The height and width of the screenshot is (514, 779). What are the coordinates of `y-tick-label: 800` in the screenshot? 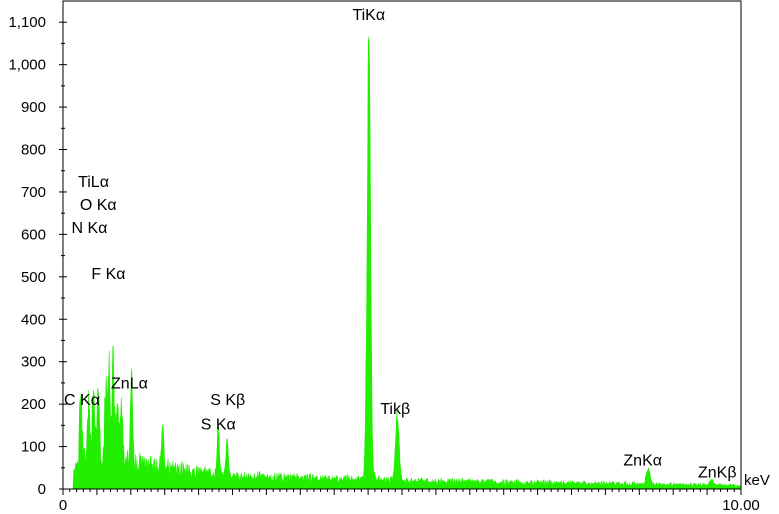 It's located at (33, 150).